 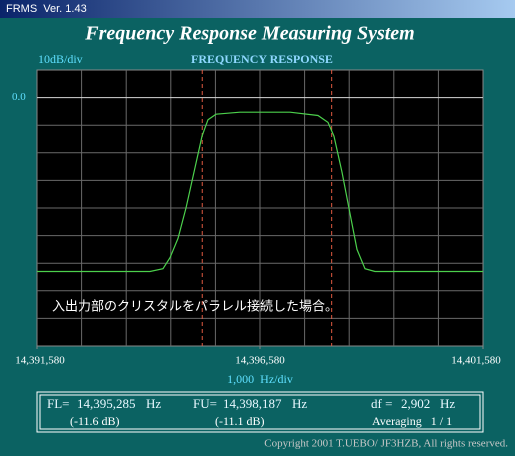 I want to click on app-title: Frequency Response Measuring System, so click(x=249, y=34).